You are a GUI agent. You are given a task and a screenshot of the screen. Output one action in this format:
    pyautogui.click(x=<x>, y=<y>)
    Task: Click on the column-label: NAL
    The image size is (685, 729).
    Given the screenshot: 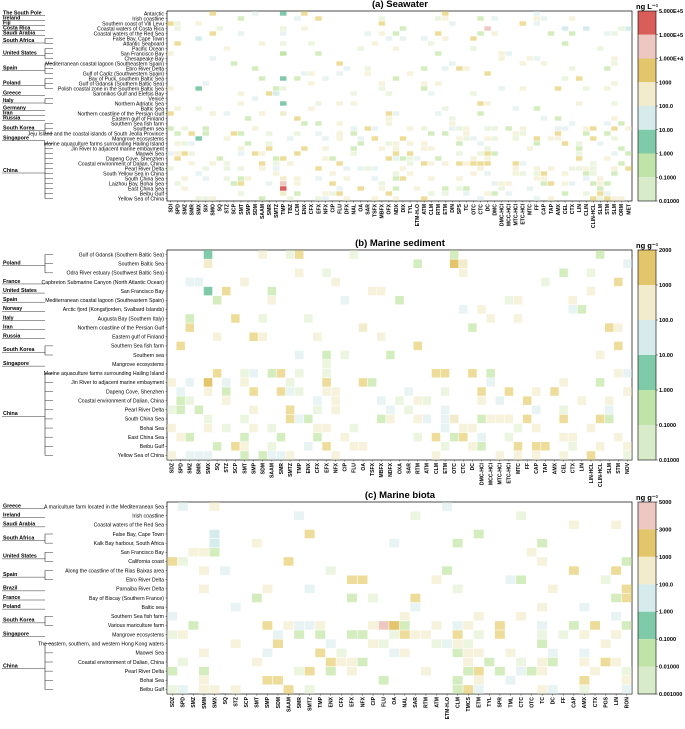 What is the action you would take?
    pyautogui.click(x=406, y=702)
    